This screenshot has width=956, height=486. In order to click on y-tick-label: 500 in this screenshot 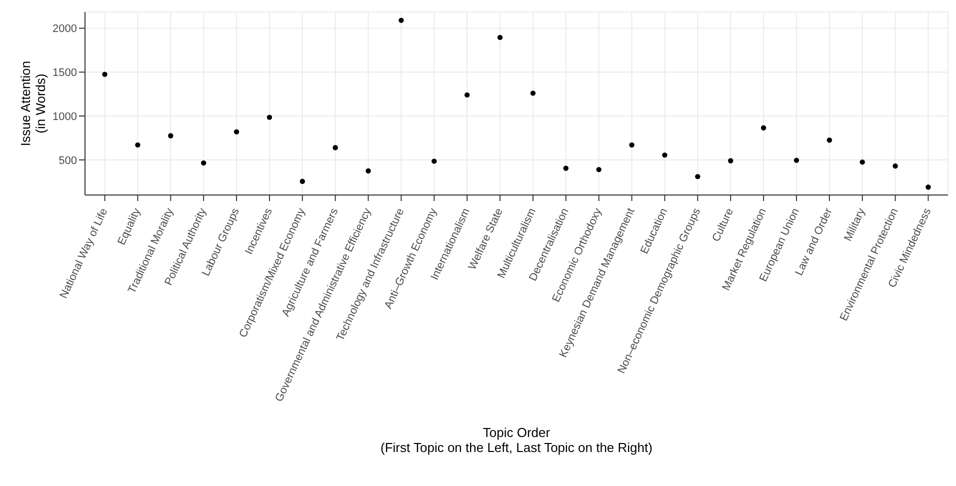, I will do `click(67, 160)`.